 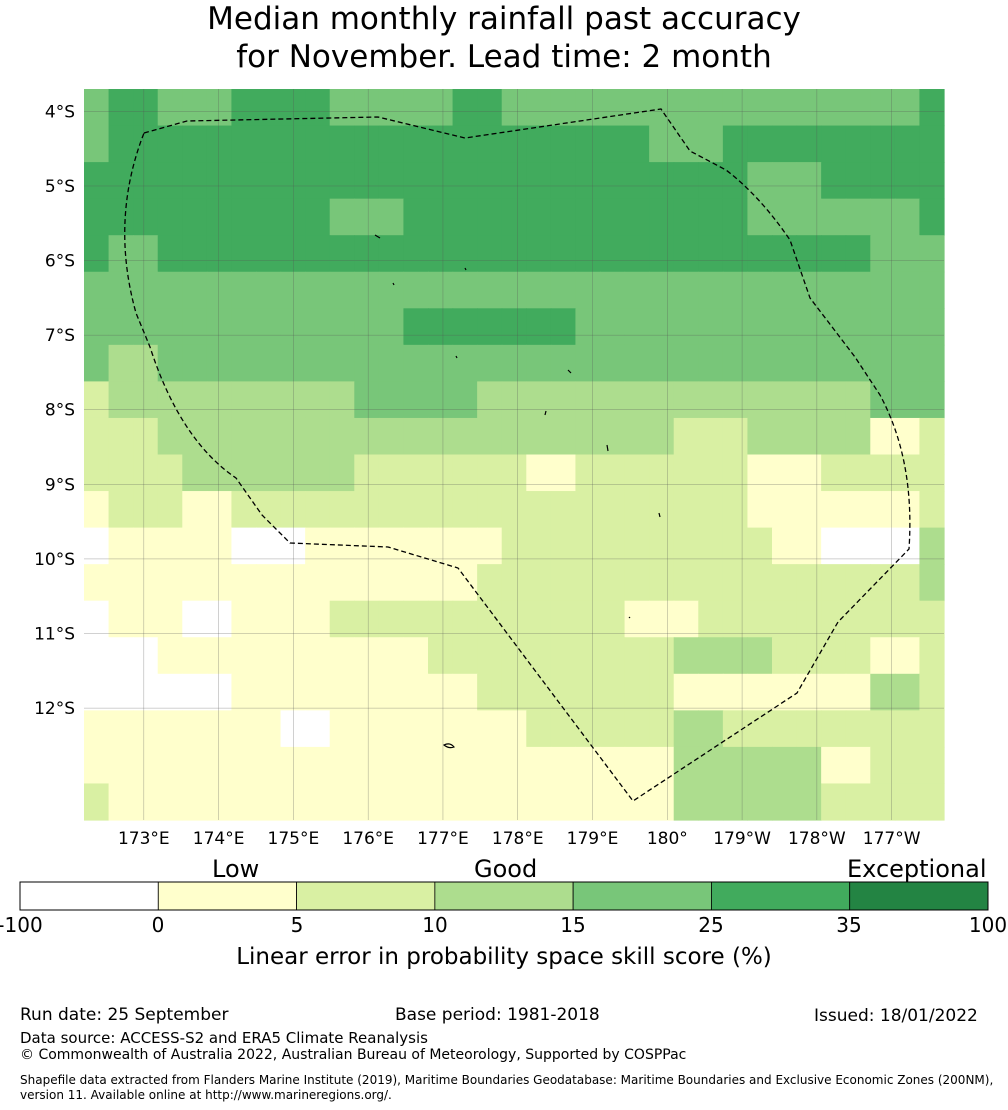 What do you see at coordinates (60, 112) in the screenshot?
I see `y-tick-label: 4°S` at bounding box center [60, 112].